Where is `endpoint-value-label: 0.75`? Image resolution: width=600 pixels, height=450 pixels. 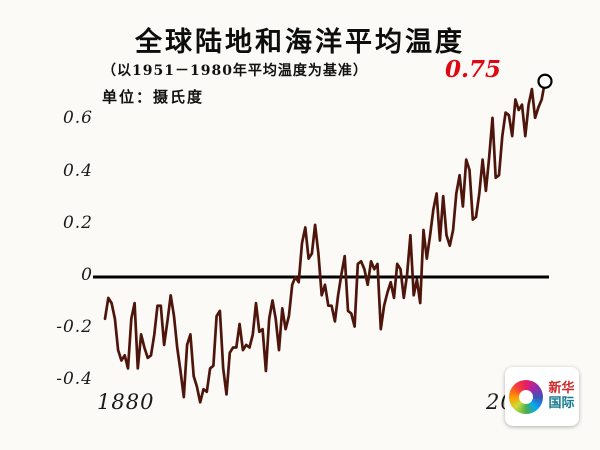
endpoint-value-label: 0.75 is located at coordinates (473, 69).